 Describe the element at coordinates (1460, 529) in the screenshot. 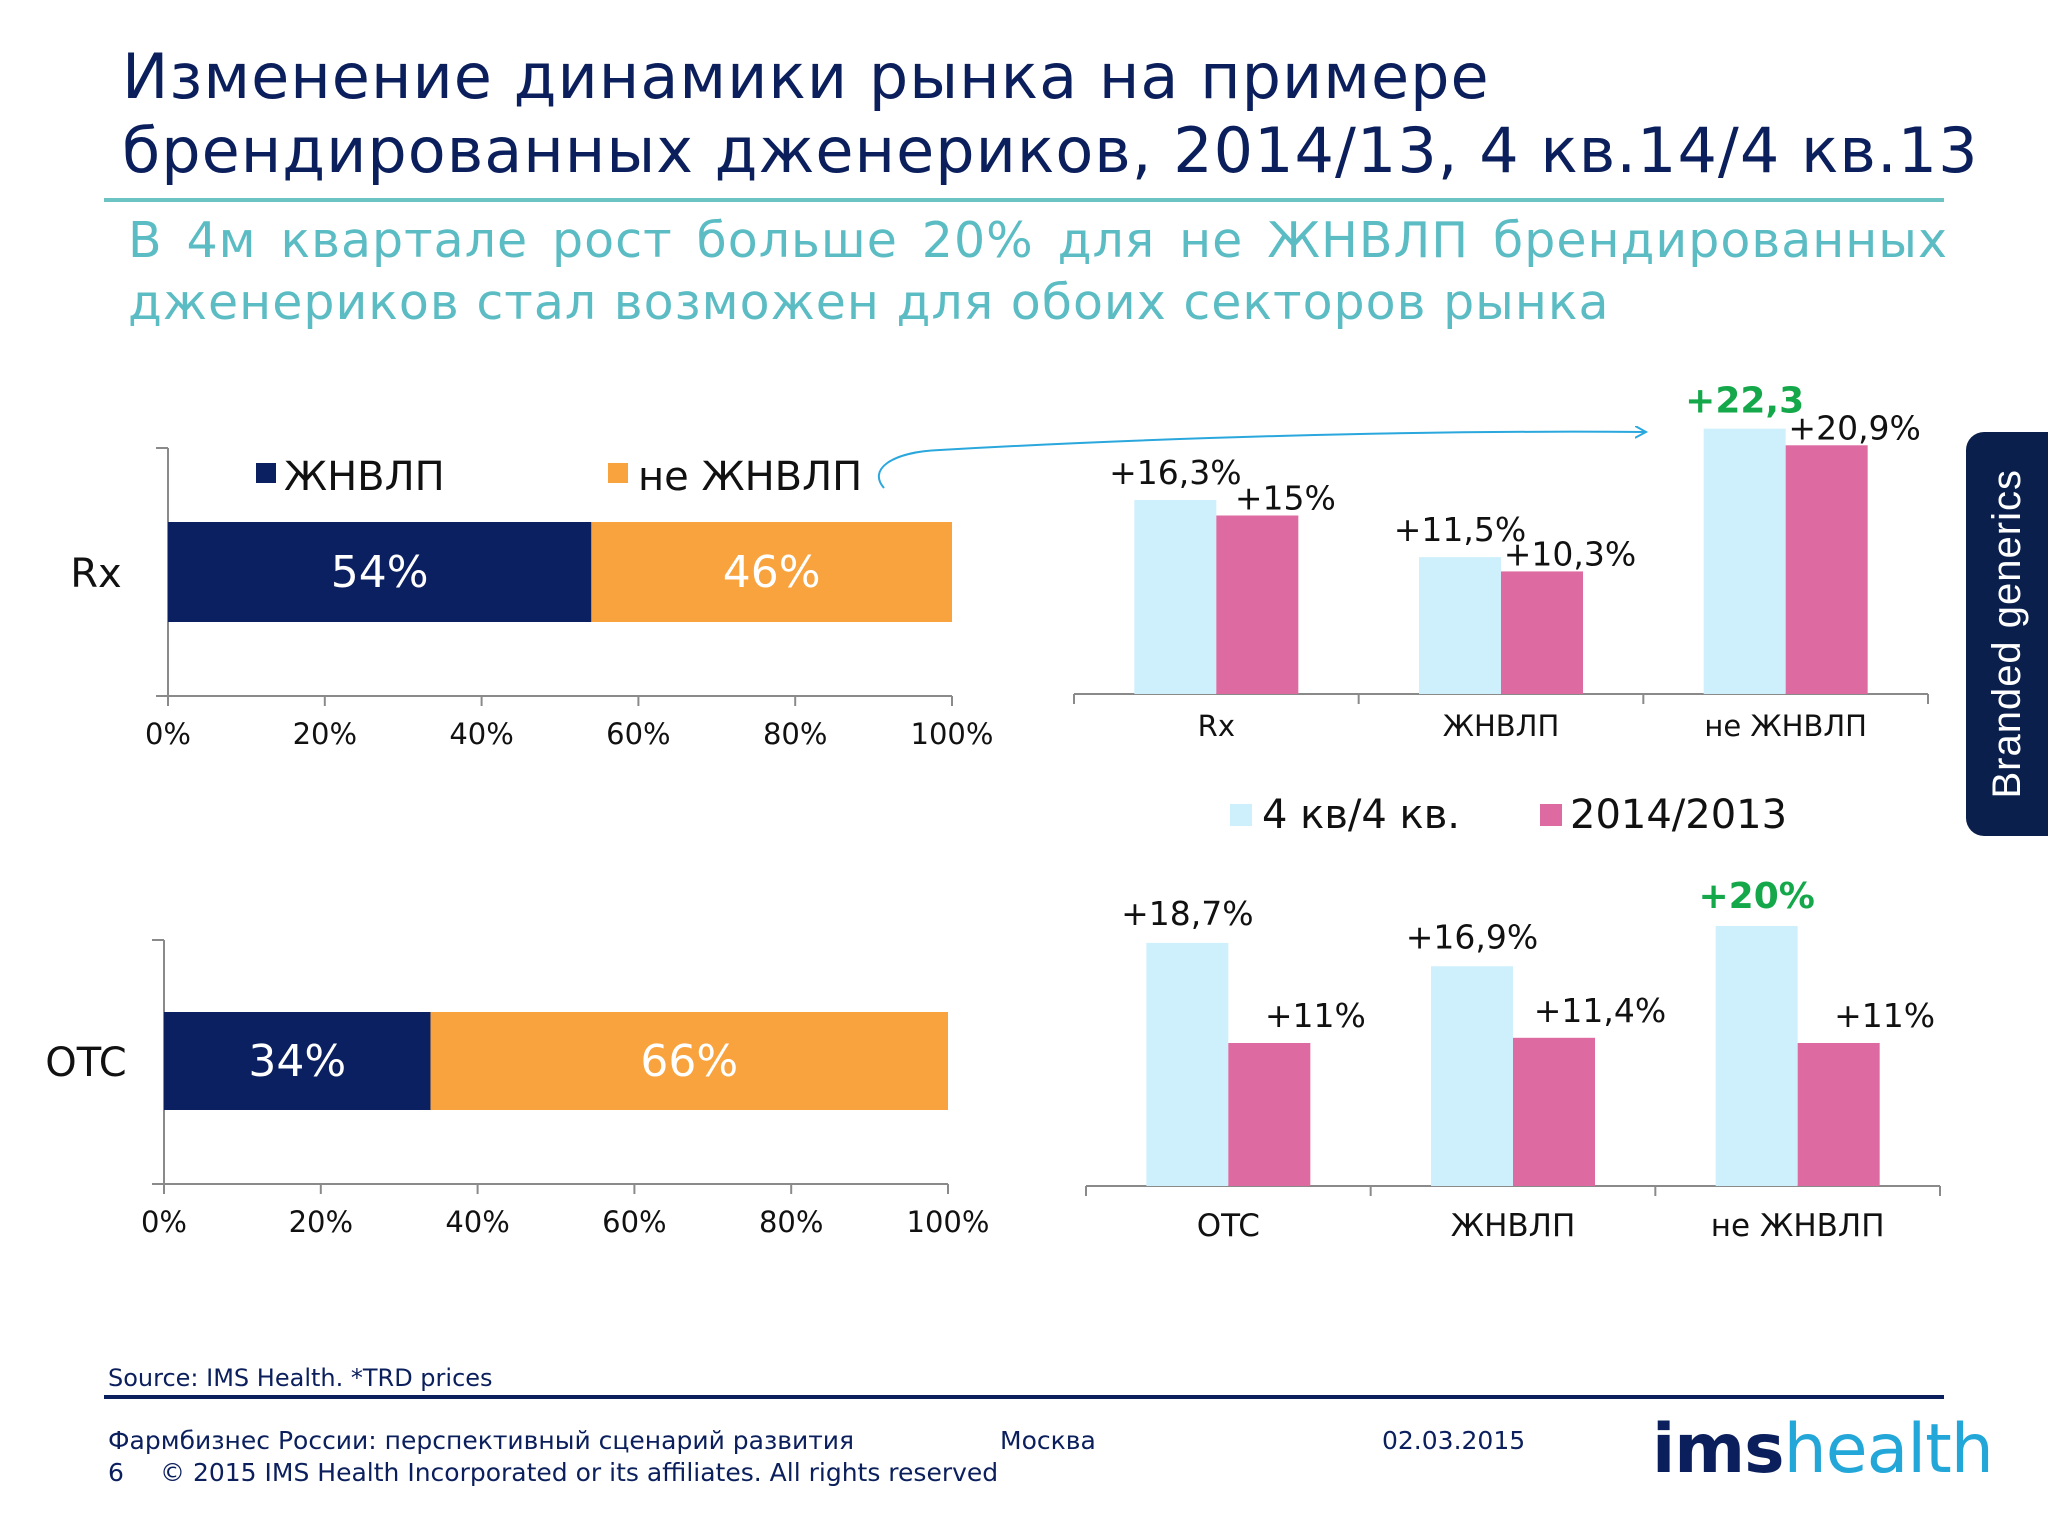

I see `data-label: +11,5%` at that location.